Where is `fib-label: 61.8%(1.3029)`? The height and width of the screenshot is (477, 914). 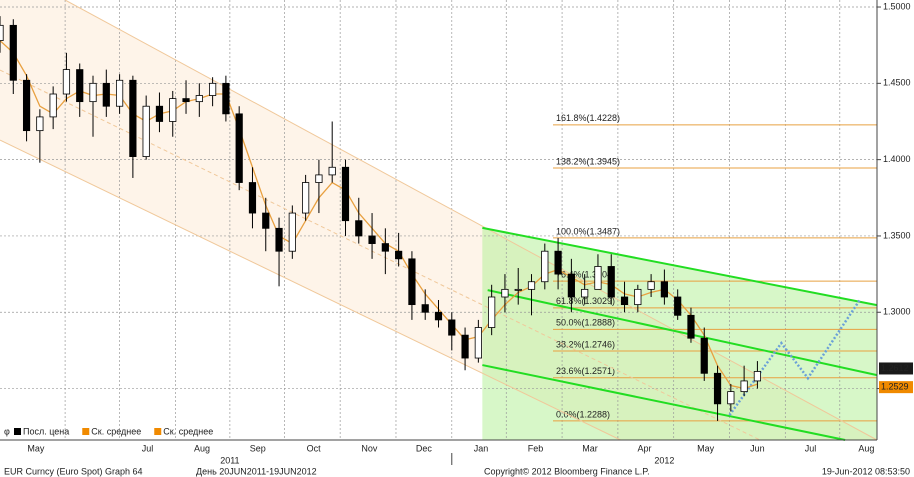
fib-label: 61.8%(1.3029) is located at coordinates (585, 301).